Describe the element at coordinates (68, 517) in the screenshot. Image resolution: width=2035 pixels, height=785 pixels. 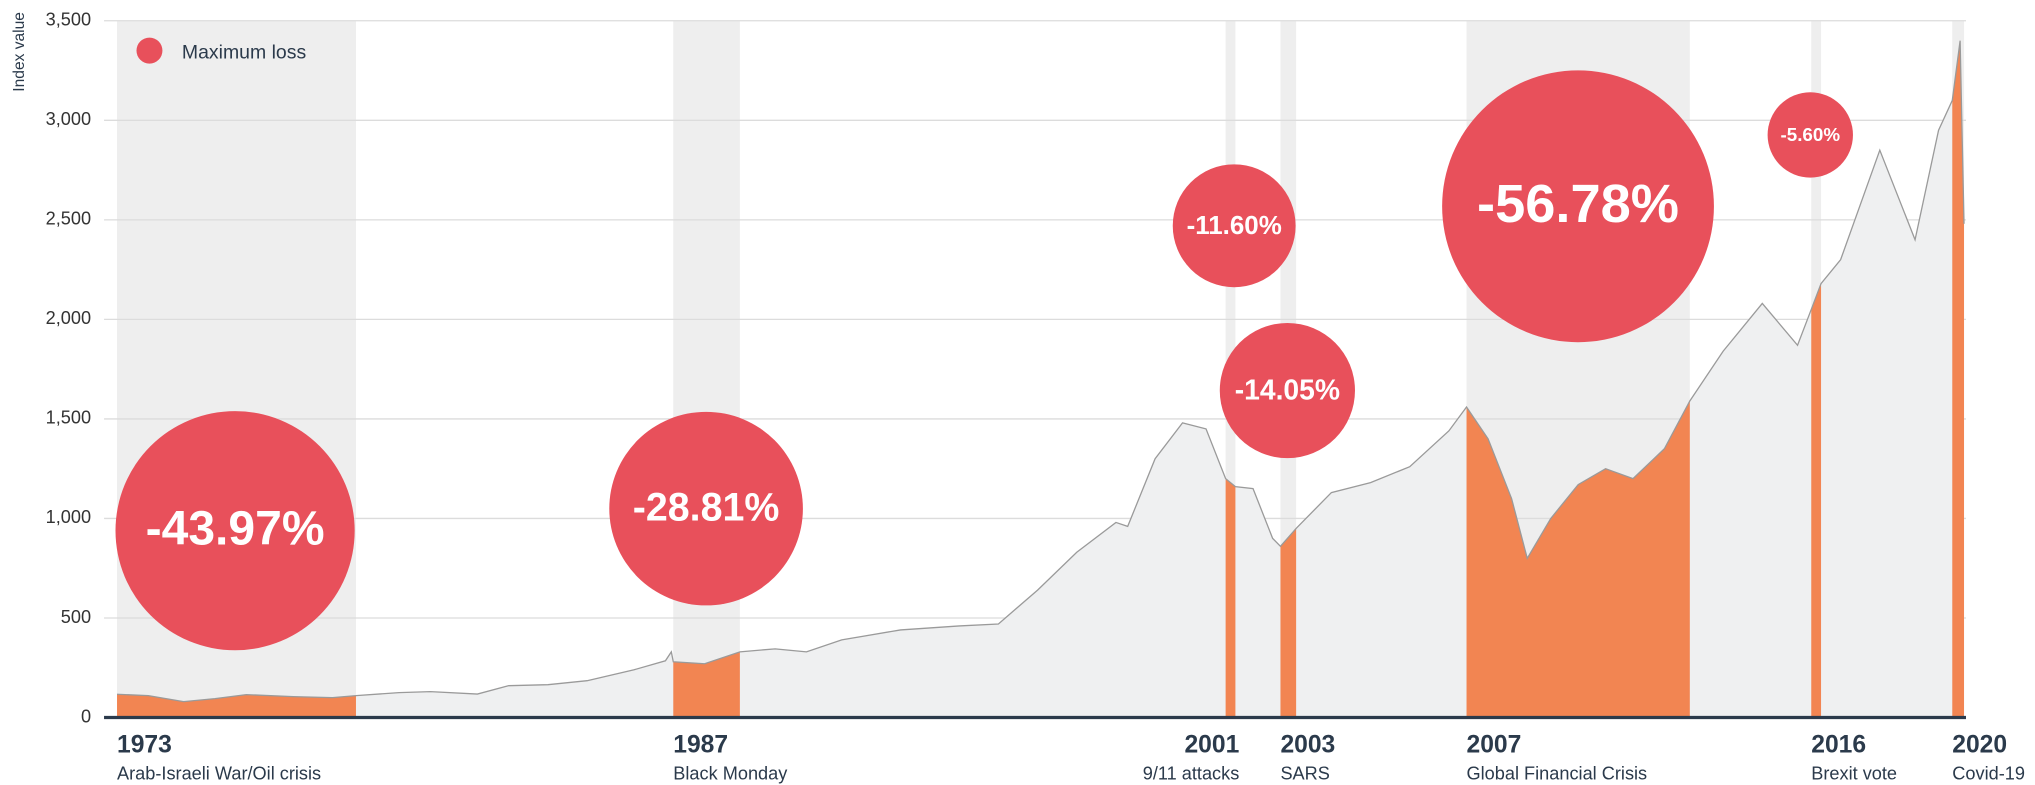
I see `y-tick-label: 1,000` at that location.